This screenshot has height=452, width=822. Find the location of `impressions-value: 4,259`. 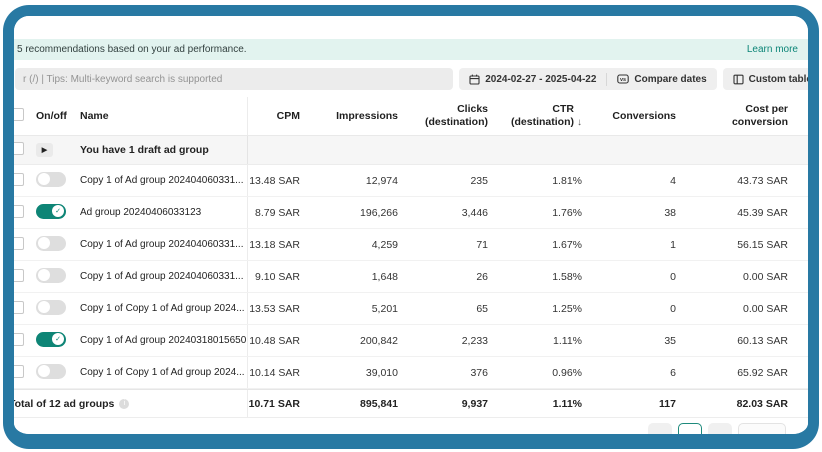

impressions-value: 4,259 is located at coordinates (384, 244).